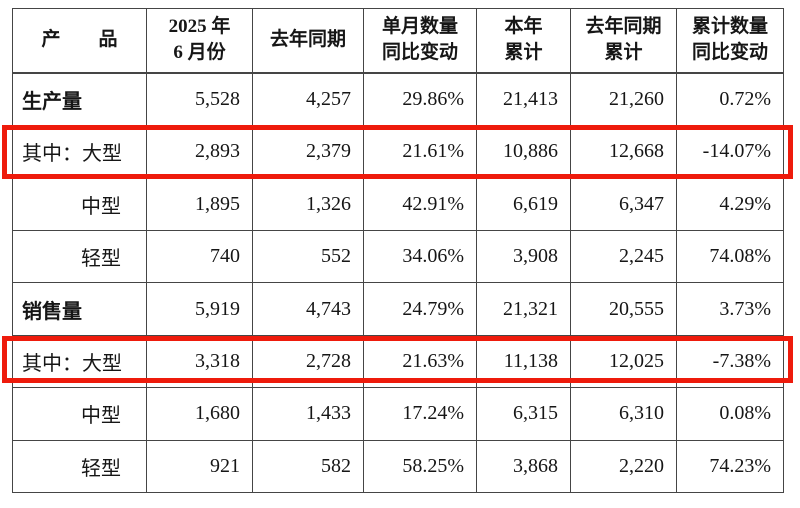  I want to click on product-label: 销售量, so click(79, 309).